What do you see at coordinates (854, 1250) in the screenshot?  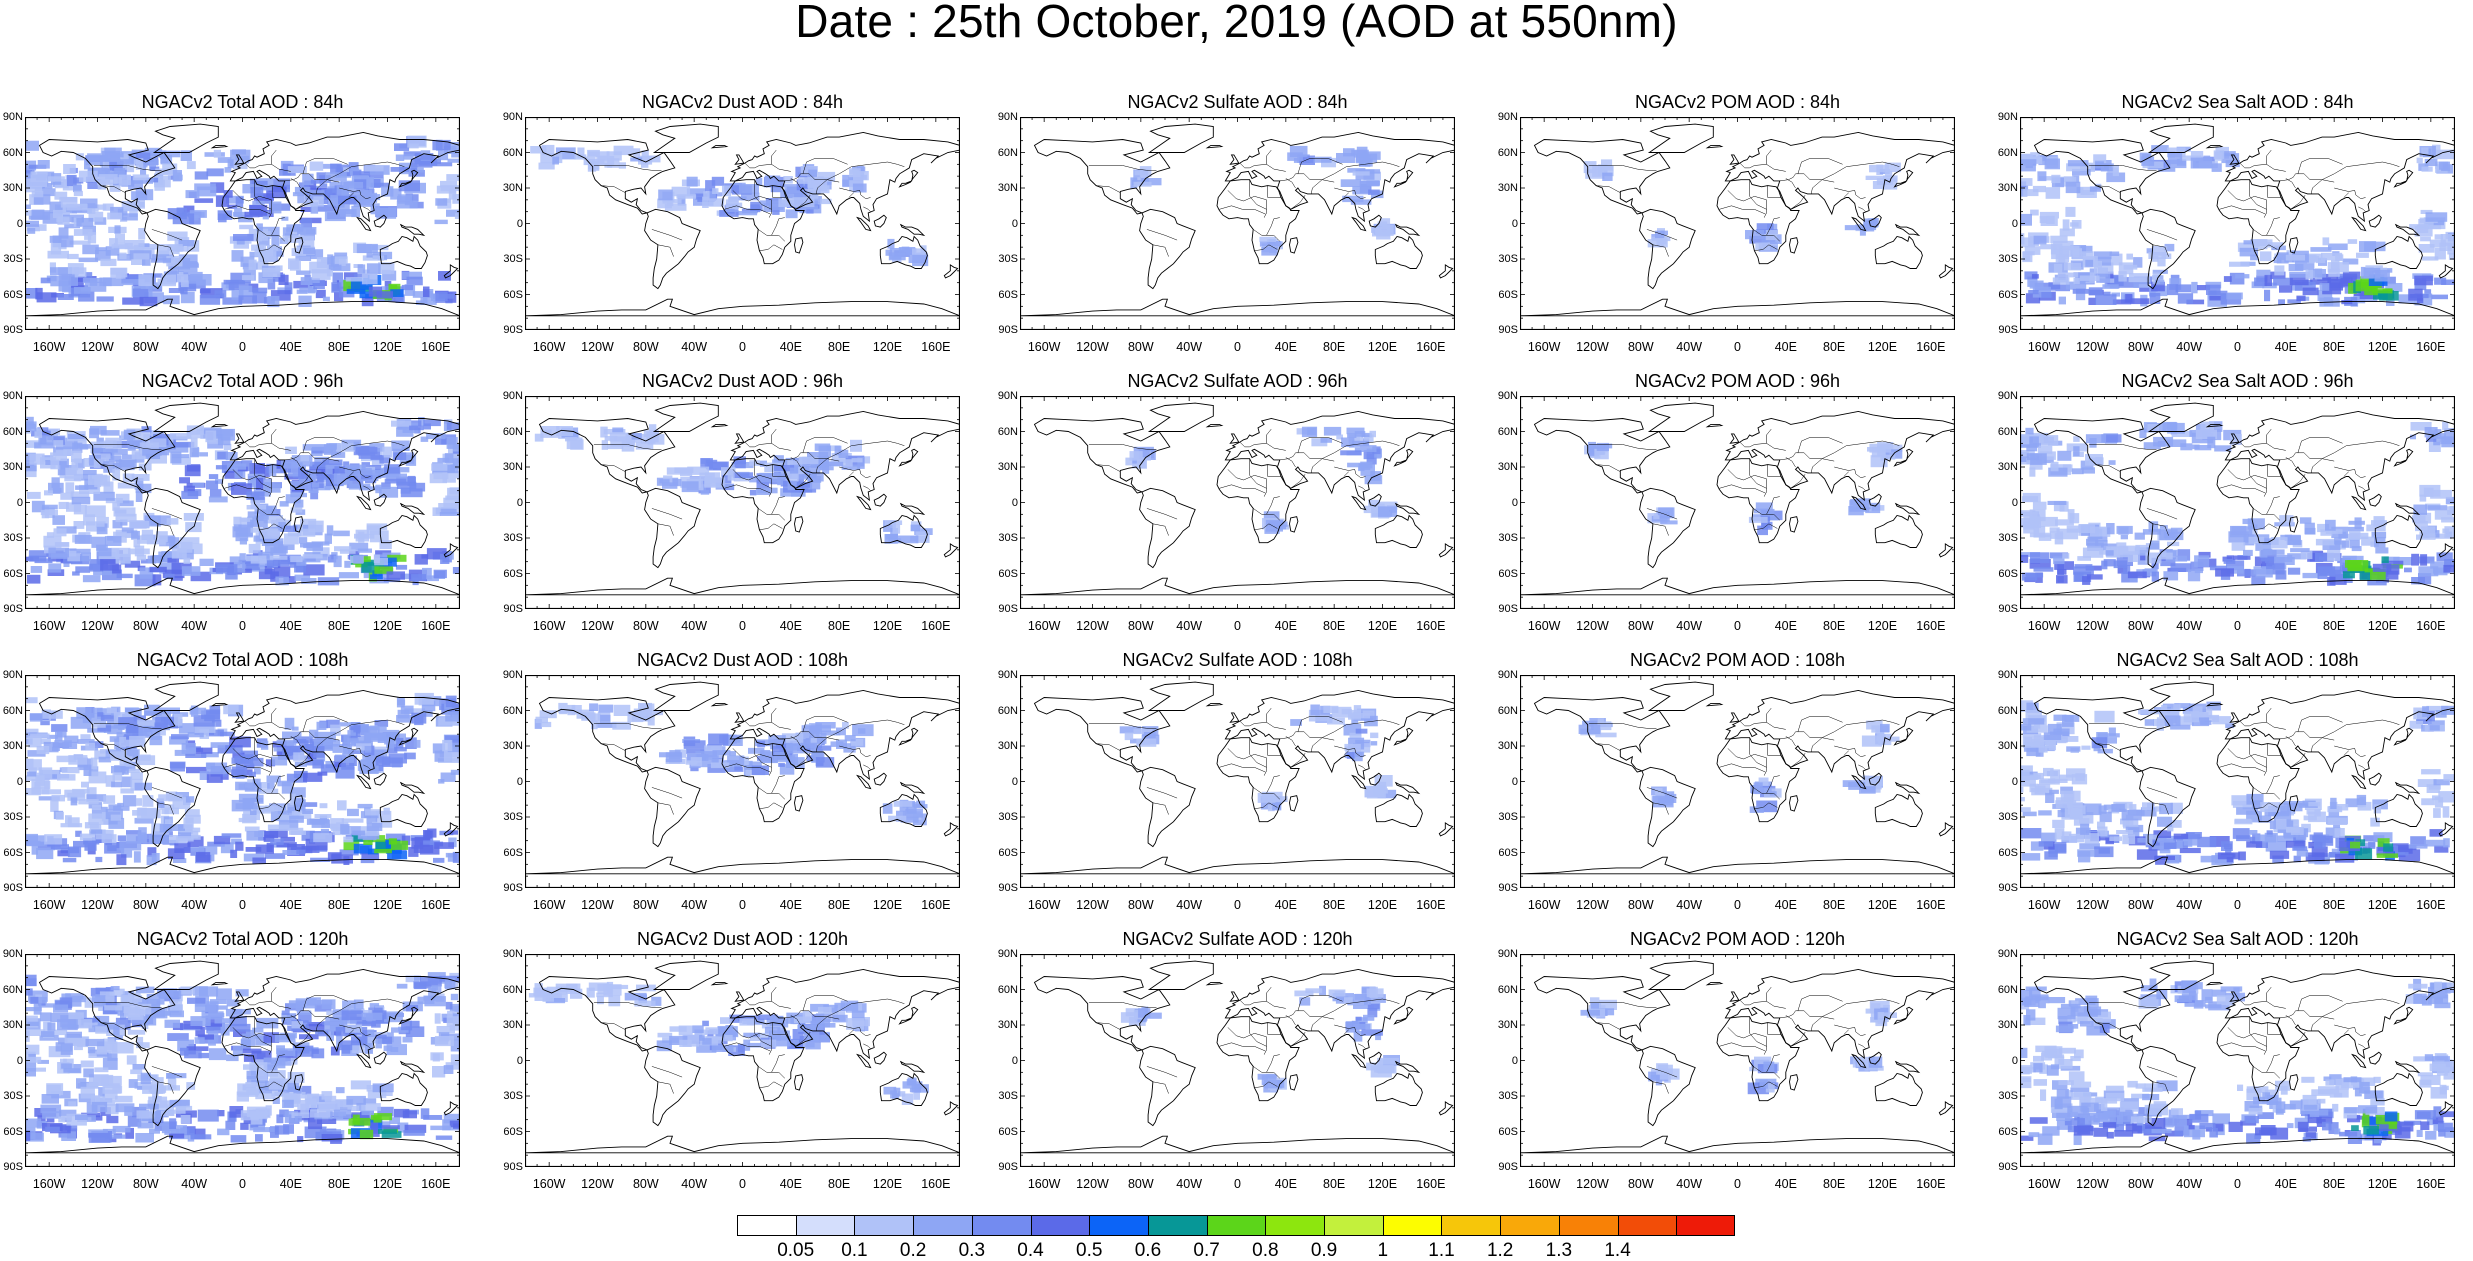 I see `colorbar-label: 0.1` at bounding box center [854, 1250].